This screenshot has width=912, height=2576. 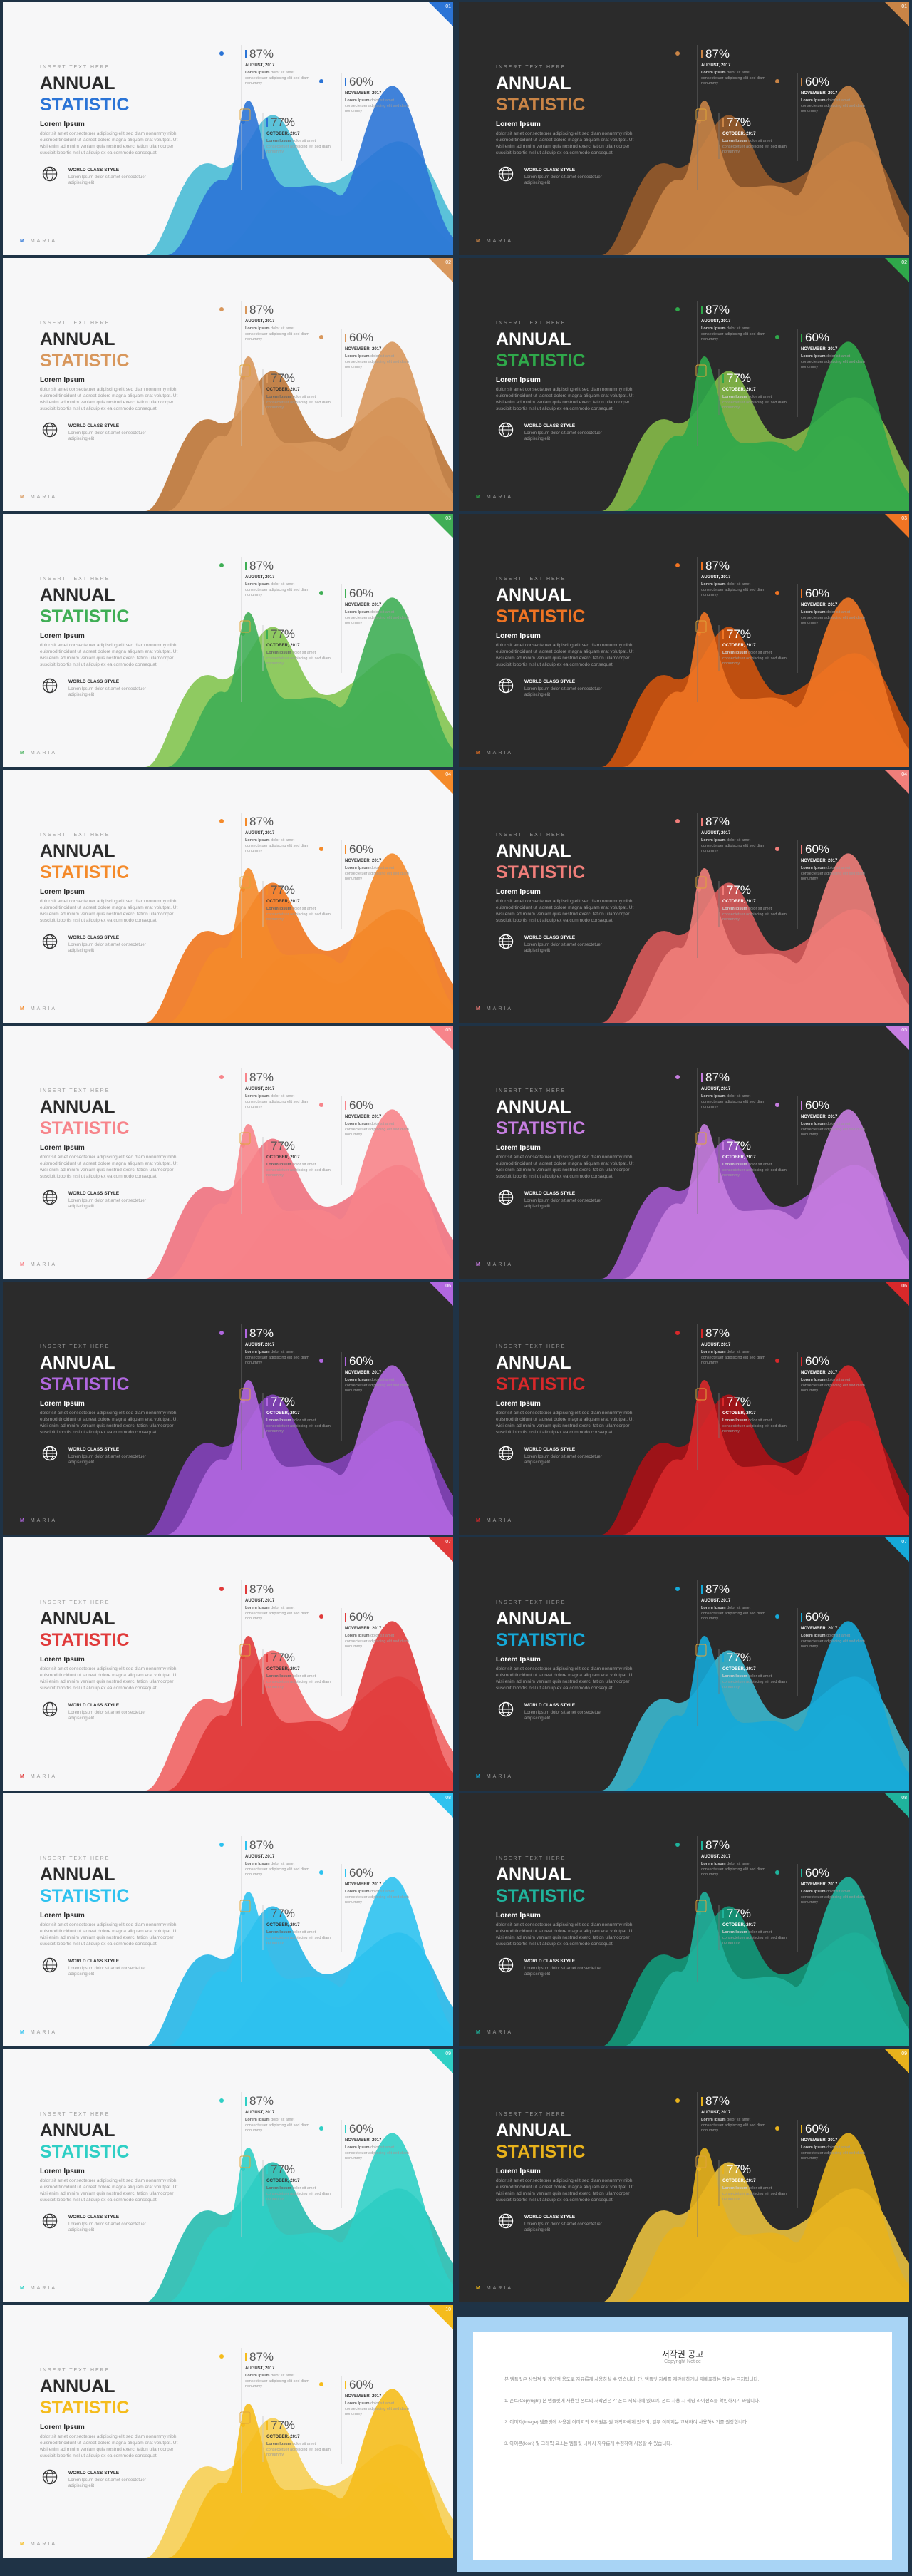 I want to click on corner-number: 02, so click(x=904, y=262).